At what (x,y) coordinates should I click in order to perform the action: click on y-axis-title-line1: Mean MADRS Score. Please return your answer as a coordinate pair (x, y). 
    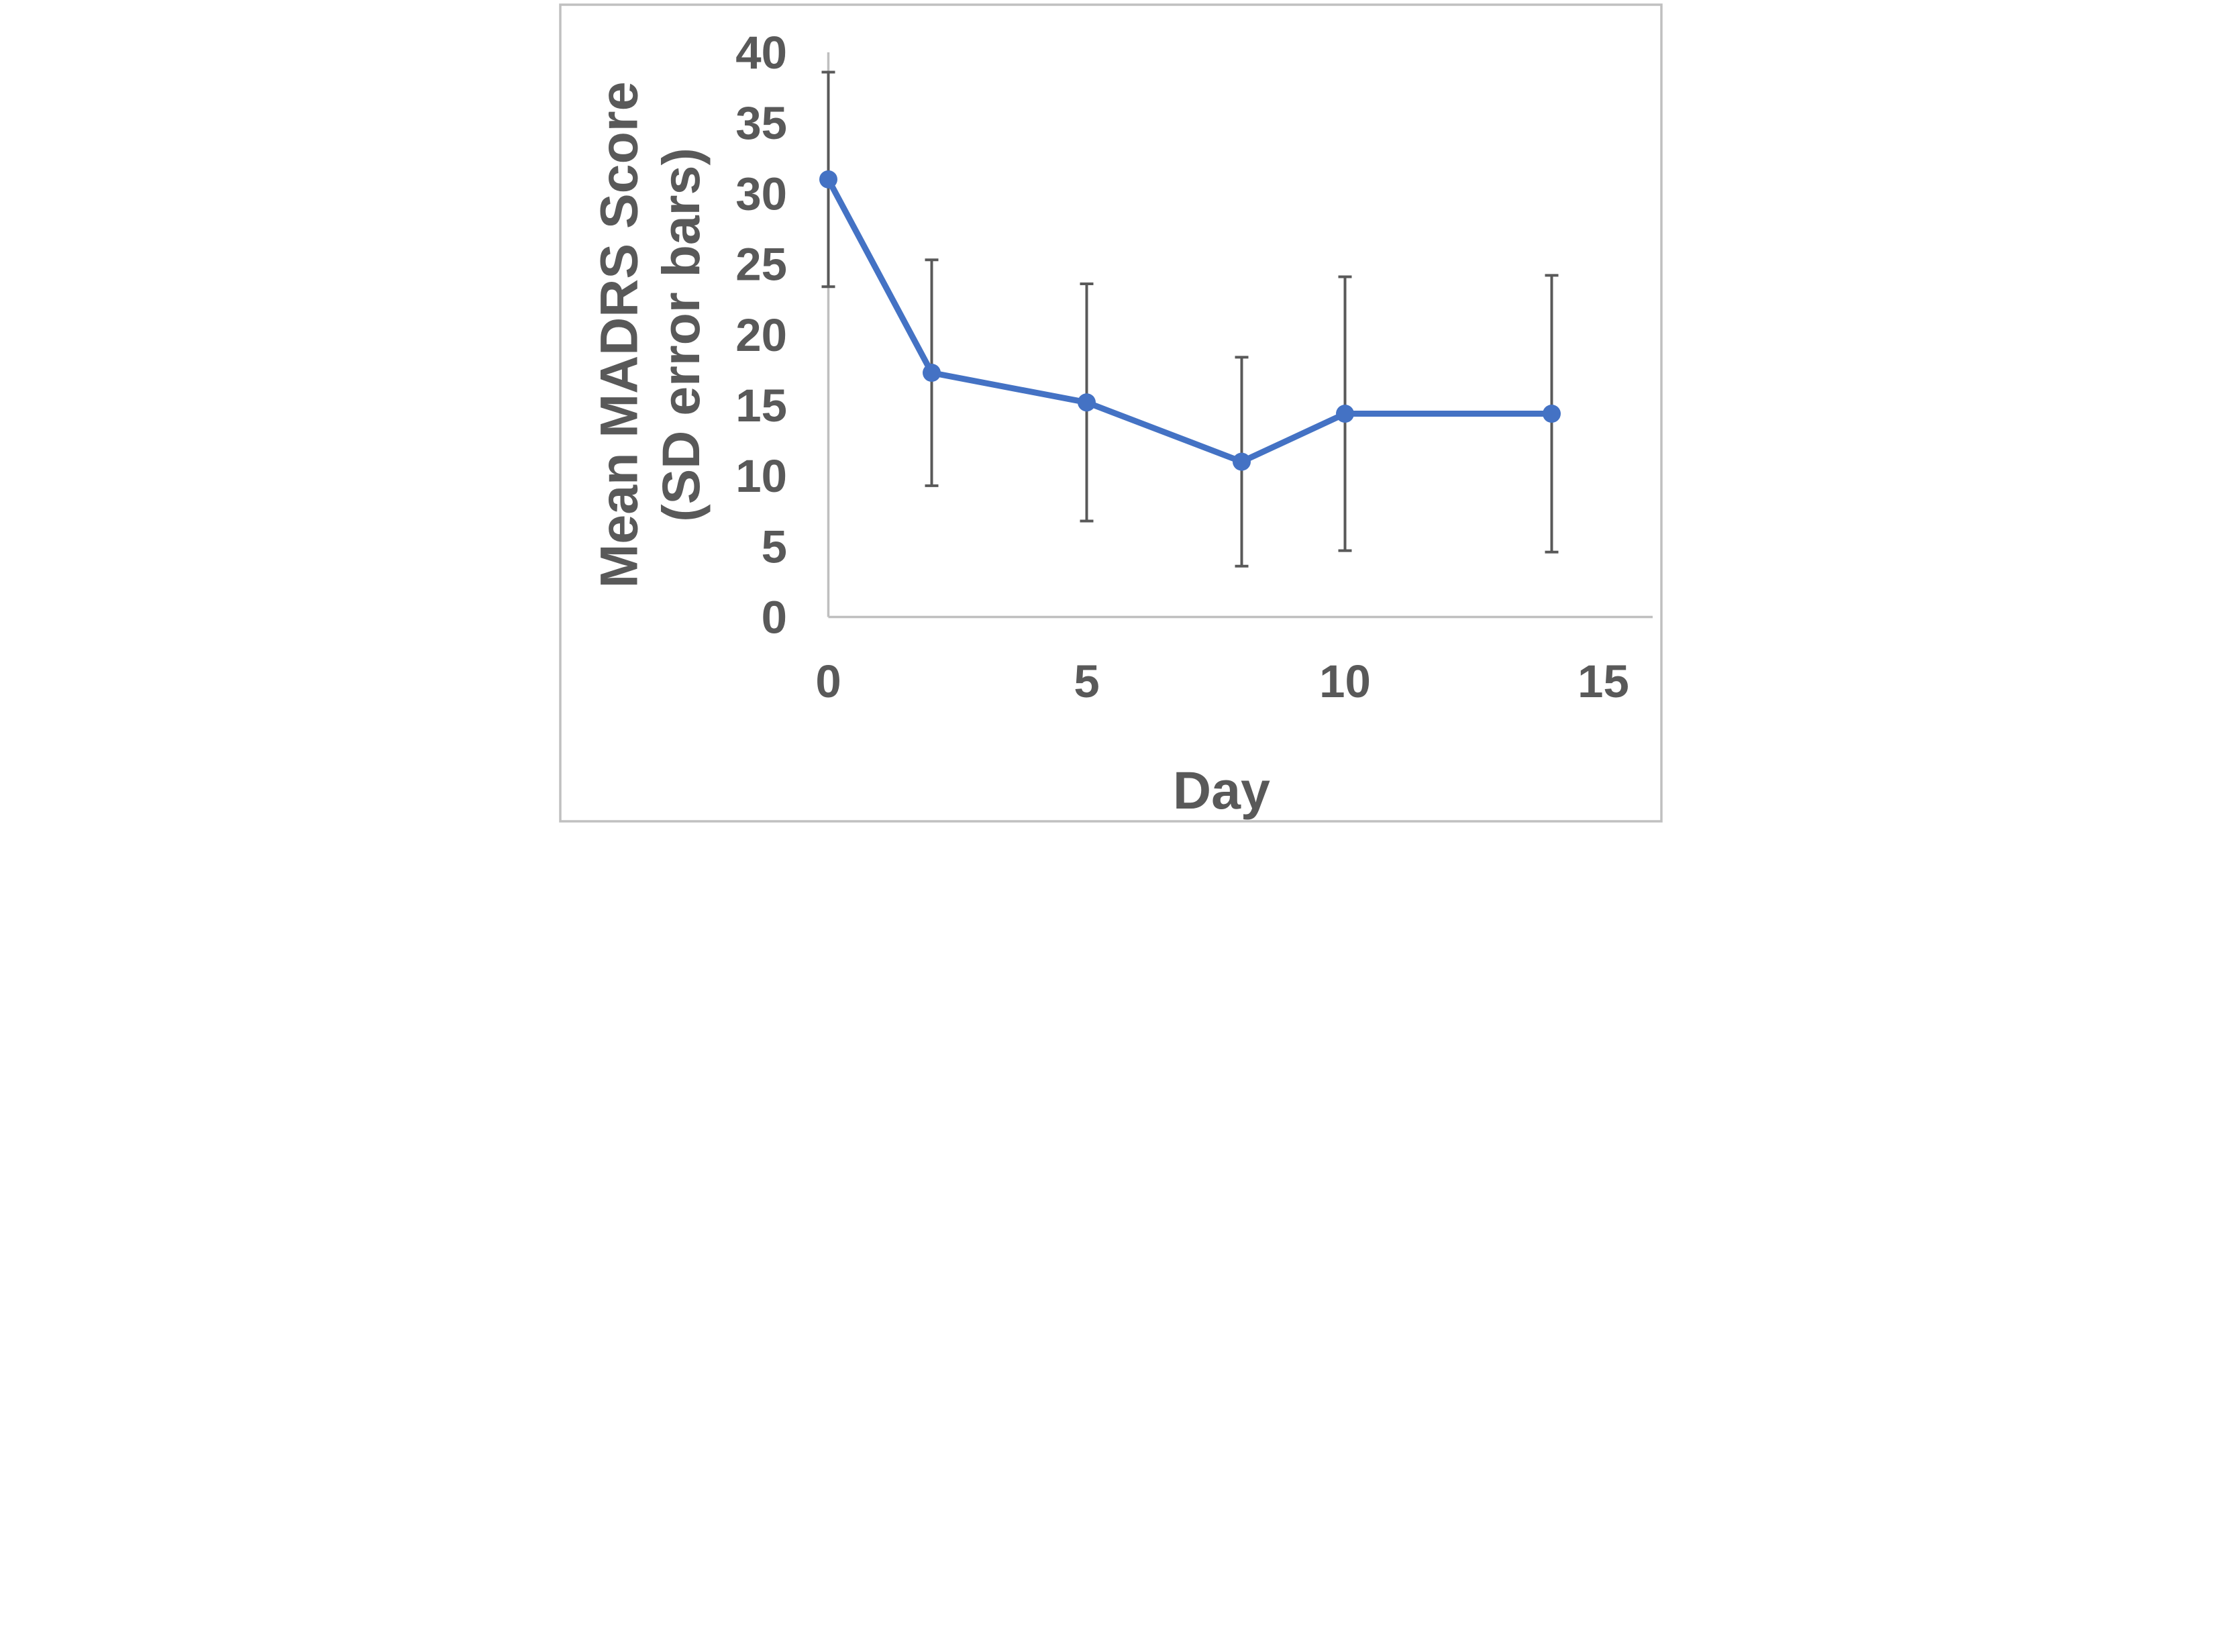
    Looking at the image, I should click on (618, 334).